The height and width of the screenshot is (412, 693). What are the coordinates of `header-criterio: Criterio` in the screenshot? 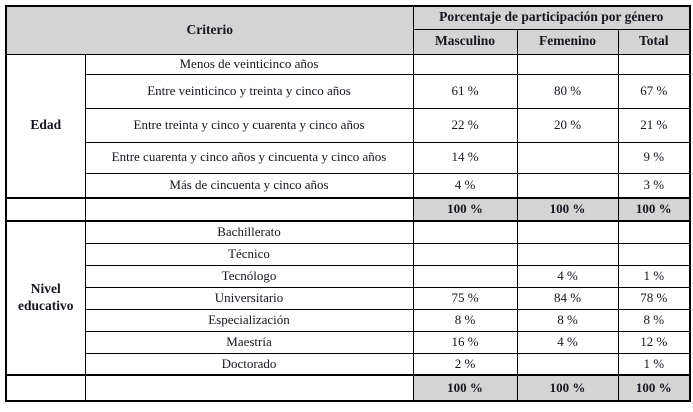 It's located at (209, 30).